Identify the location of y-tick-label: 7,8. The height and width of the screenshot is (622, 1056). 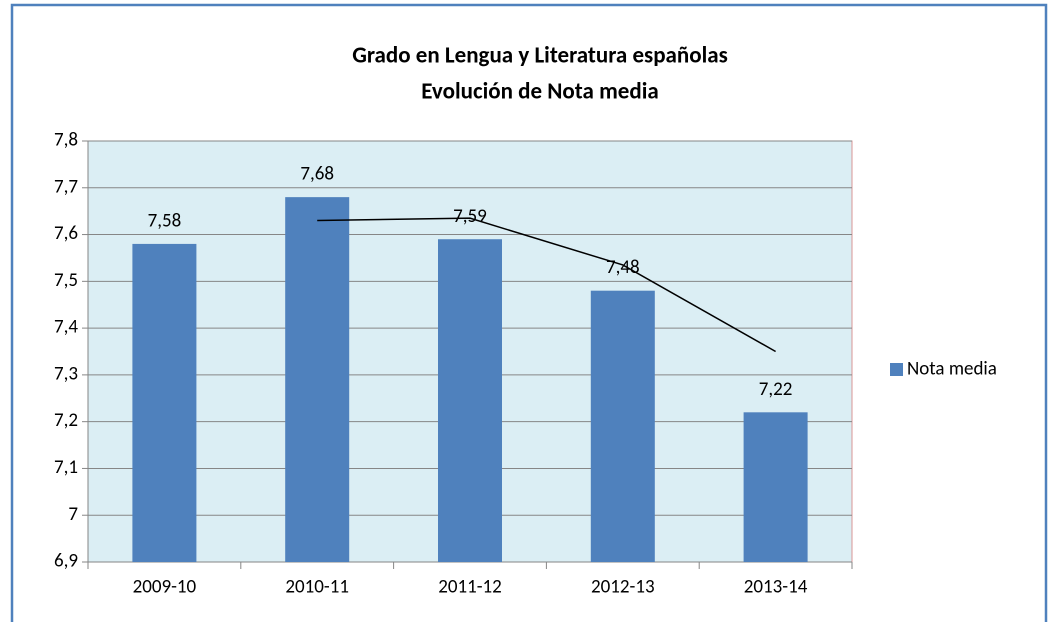
(66, 140).